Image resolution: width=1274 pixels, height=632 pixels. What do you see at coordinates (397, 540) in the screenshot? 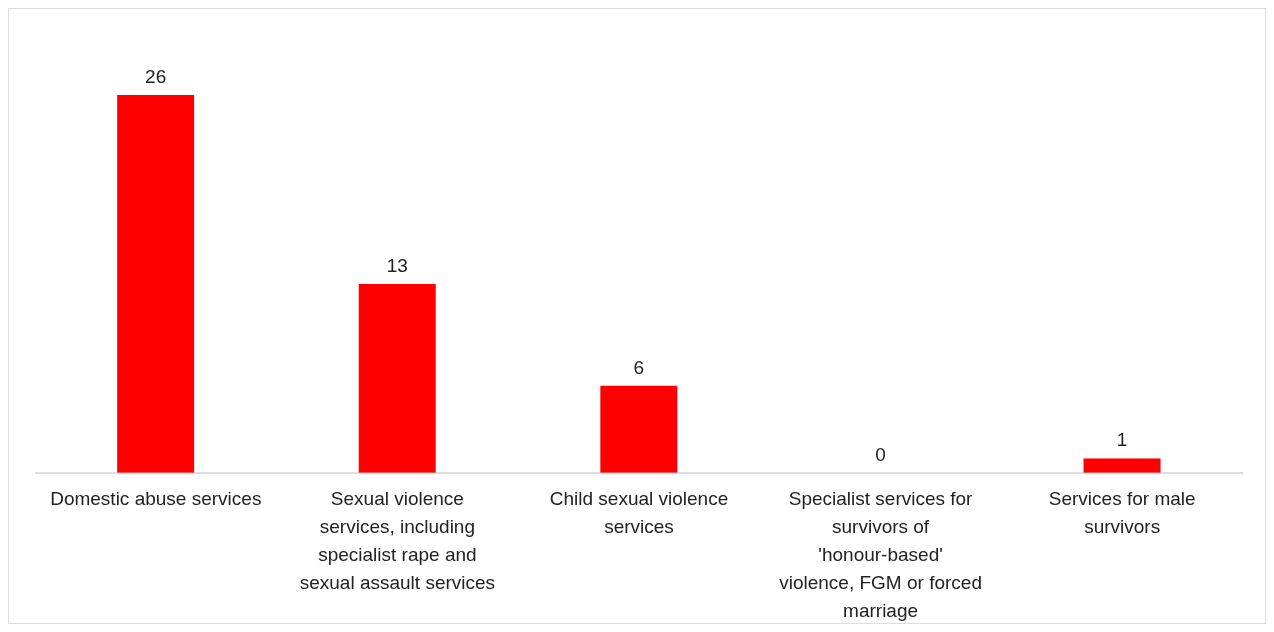
I see `x-tick-label: Sexual violence services, including specialist rape and sexual assault services` at bounding box center [397, 540].